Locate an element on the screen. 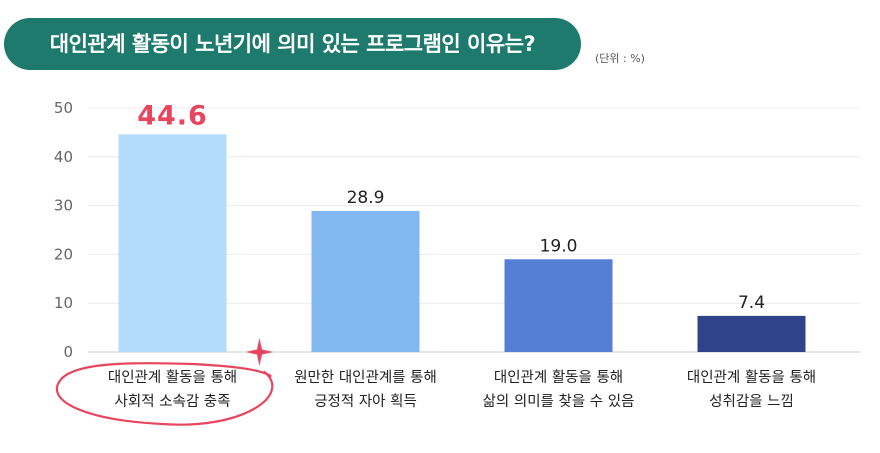  data-label: 28.9 is located at coordinates (366, 198).